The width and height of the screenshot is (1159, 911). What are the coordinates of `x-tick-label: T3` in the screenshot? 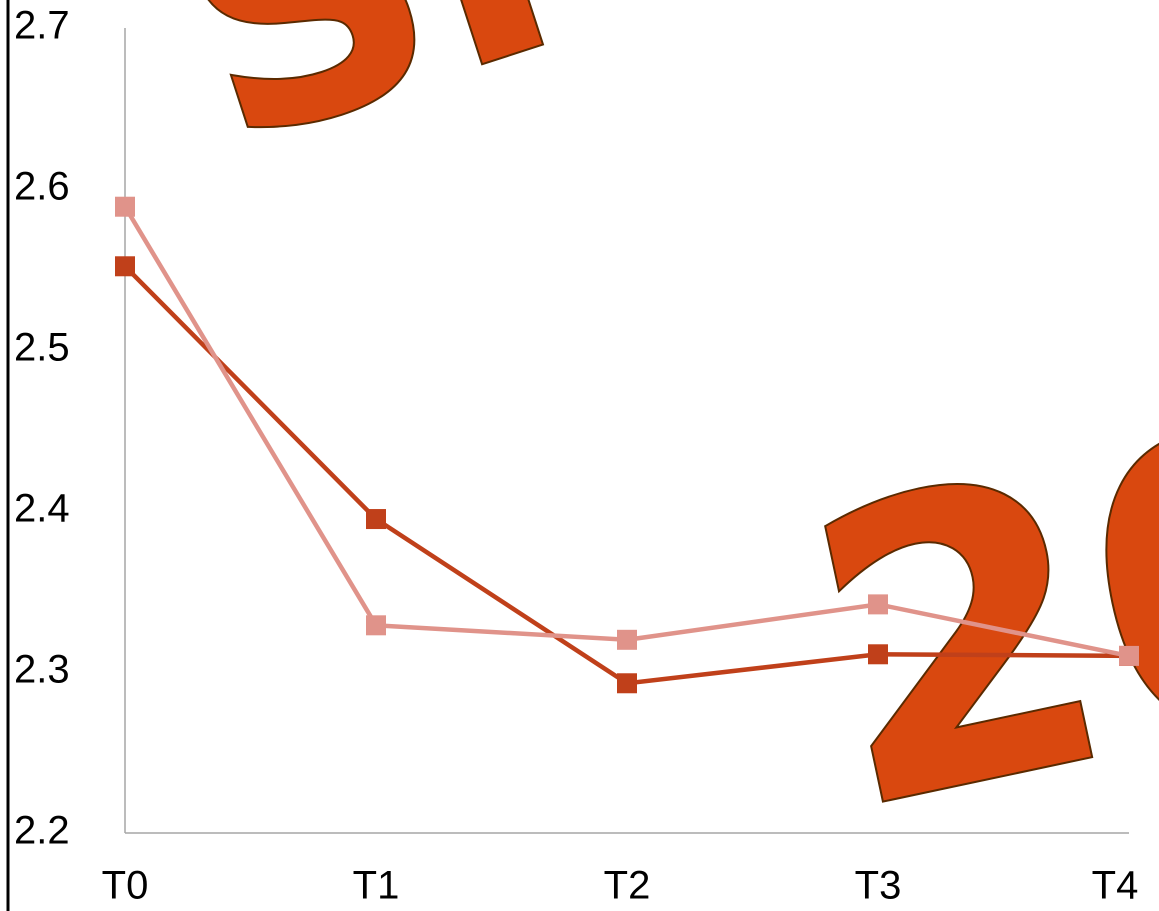 It's located at (878, 886).